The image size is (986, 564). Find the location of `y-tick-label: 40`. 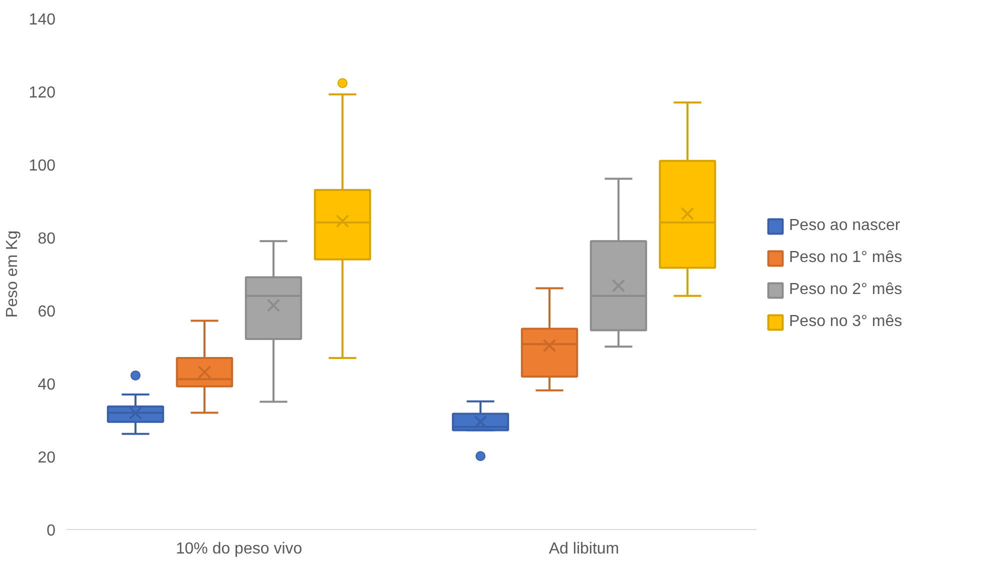

y-tick-label: 40 is located at coordinates (47, 385).